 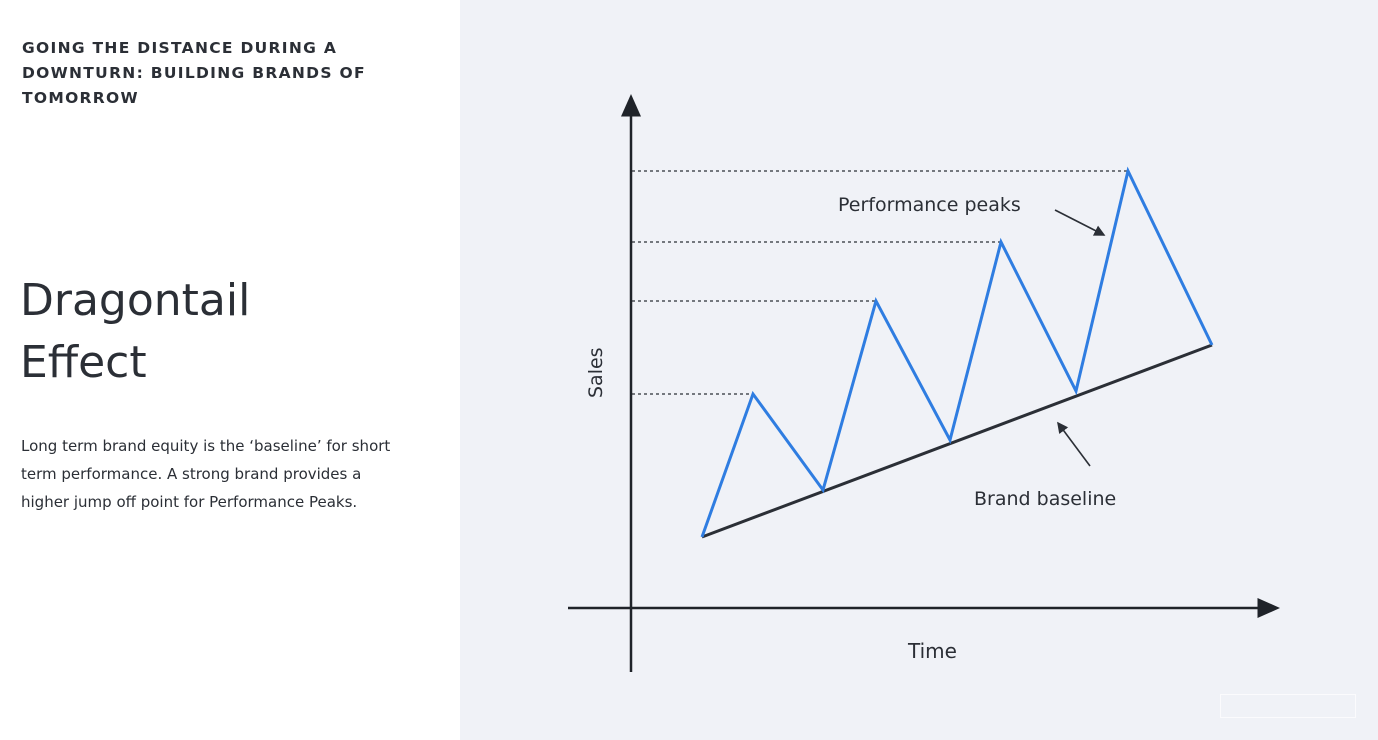 What do you see at coordinates (1045, 499) in the screenshot?
I see `baseline-label: Brand baseline` at bounding box center [1045, 499].